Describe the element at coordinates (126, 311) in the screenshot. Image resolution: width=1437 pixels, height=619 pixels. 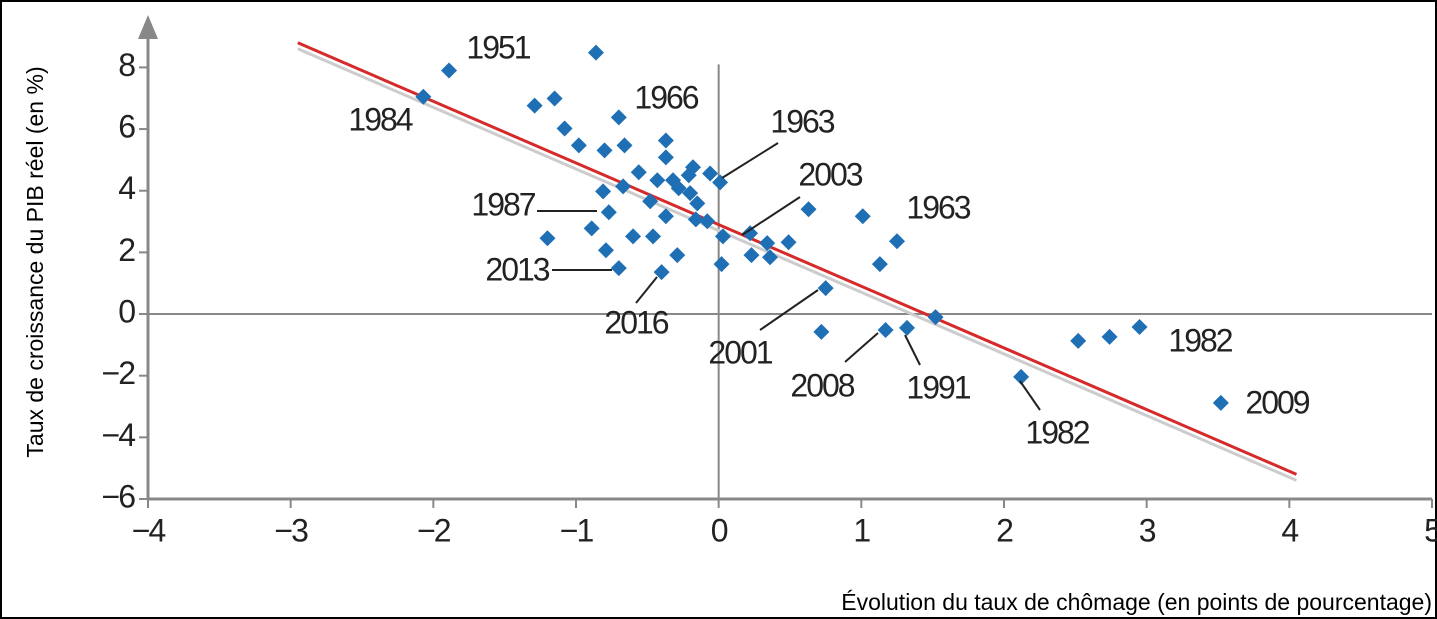
I see `y-tick-label: 0` at that location.